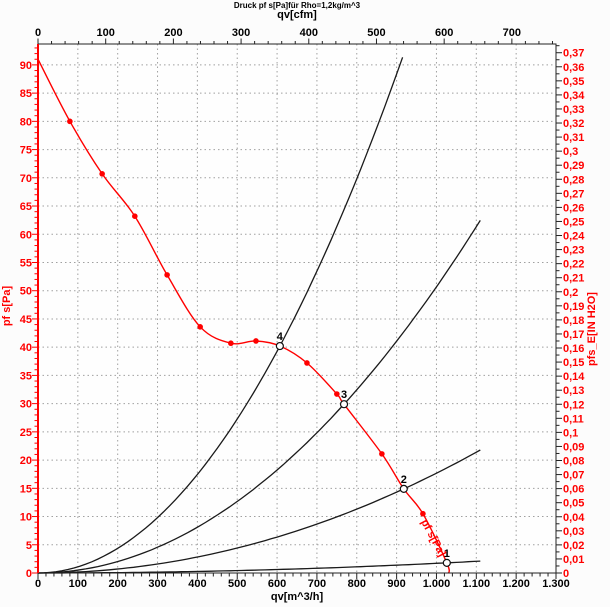 The image size is (610, 607). What do you see at coordinates (26, 263) in the screenshot?
I see `left-axis-tick-label: 55` at bounding box center [26, 263].